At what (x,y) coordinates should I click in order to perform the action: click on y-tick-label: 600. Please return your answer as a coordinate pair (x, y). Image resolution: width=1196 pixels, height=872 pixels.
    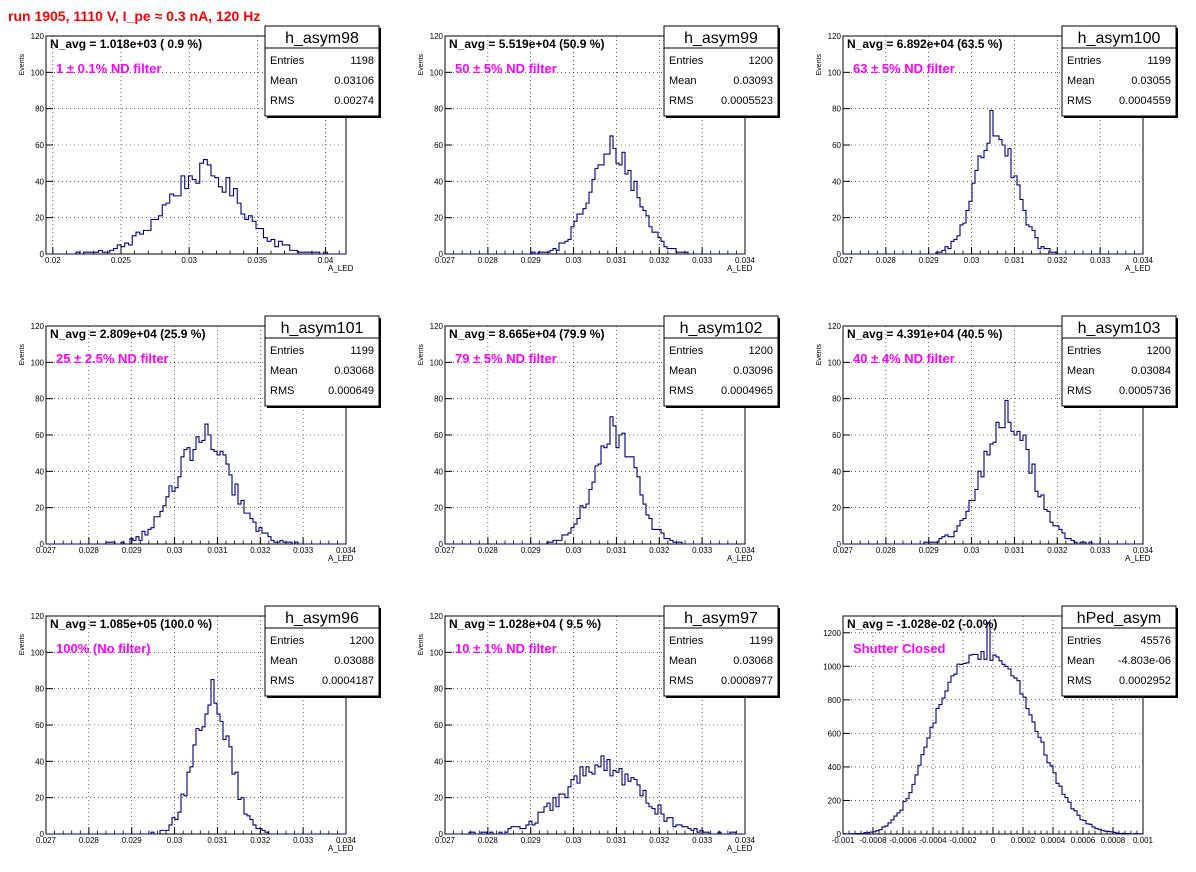
    Looking at the image, I should click on (835, 733).